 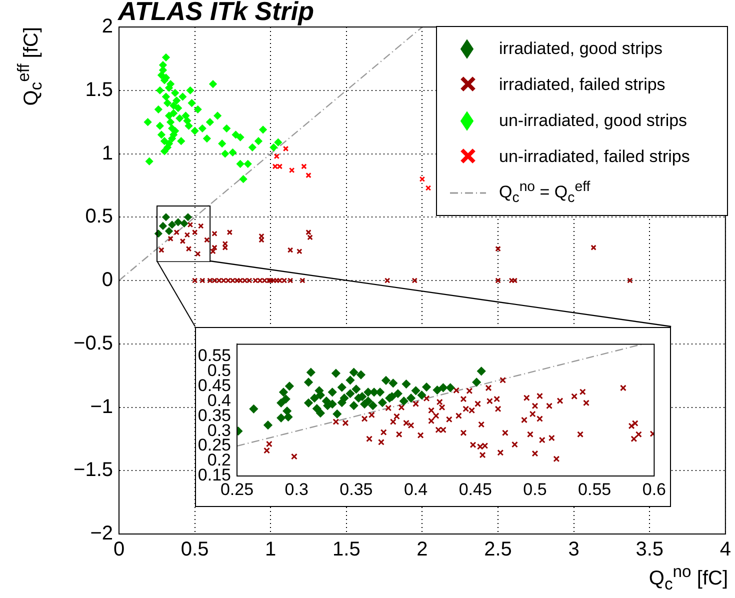 I want to click on x-tick-label: 3, so click(x=574, y=549).